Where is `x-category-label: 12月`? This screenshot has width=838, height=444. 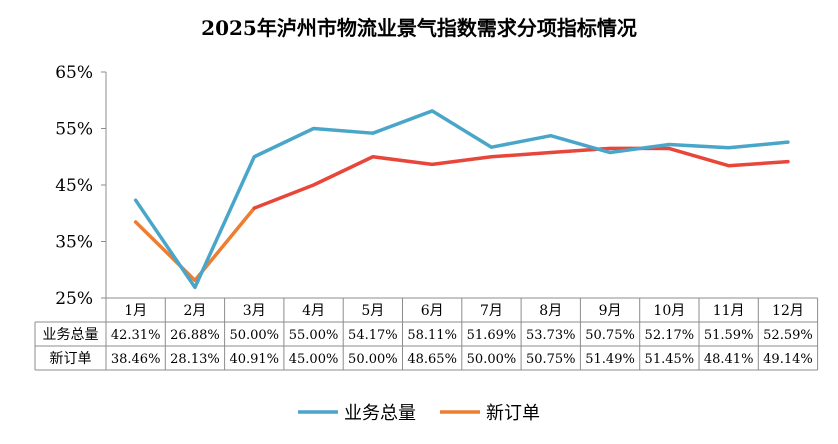 x-category-label: 12月 is located at coordinates (788, 311).